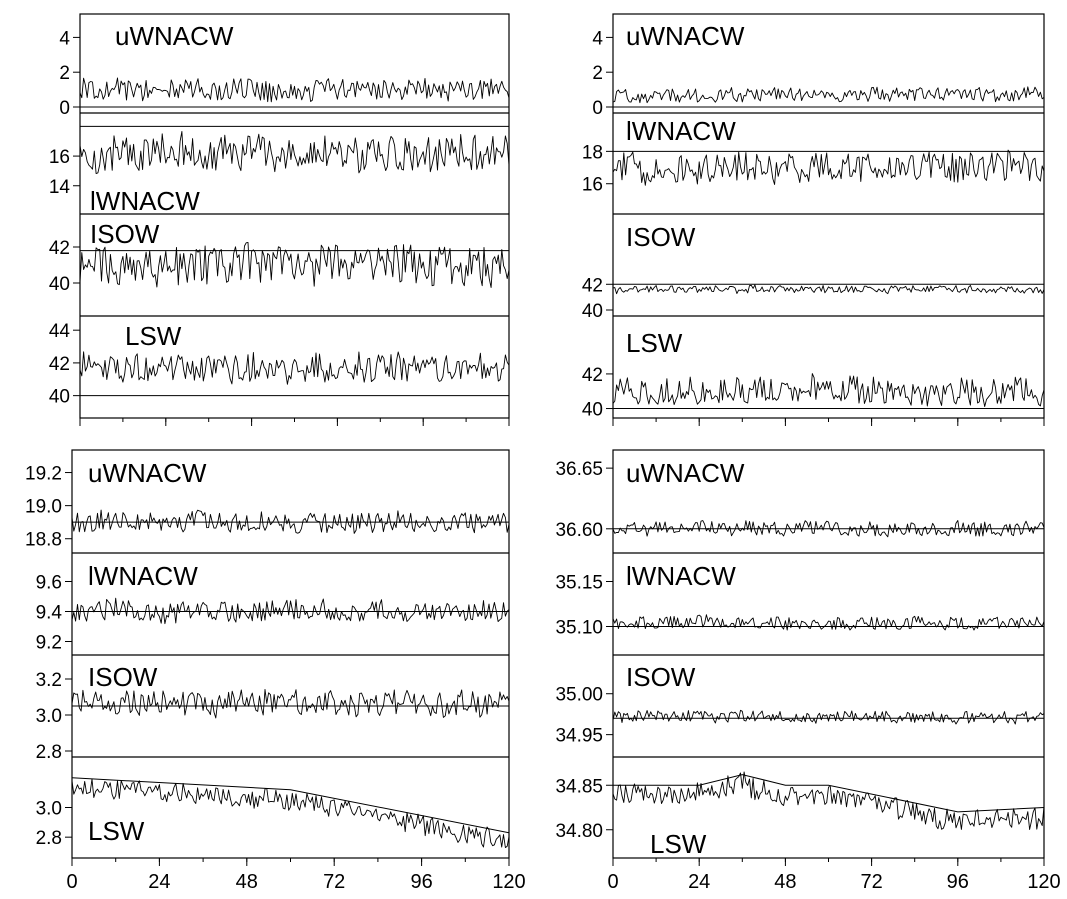 This screenshot has width=1067, height=899. Describe the element at coordinates (49, 583) in the screenshot. I see `y-tick-label: 9.6` at that location.